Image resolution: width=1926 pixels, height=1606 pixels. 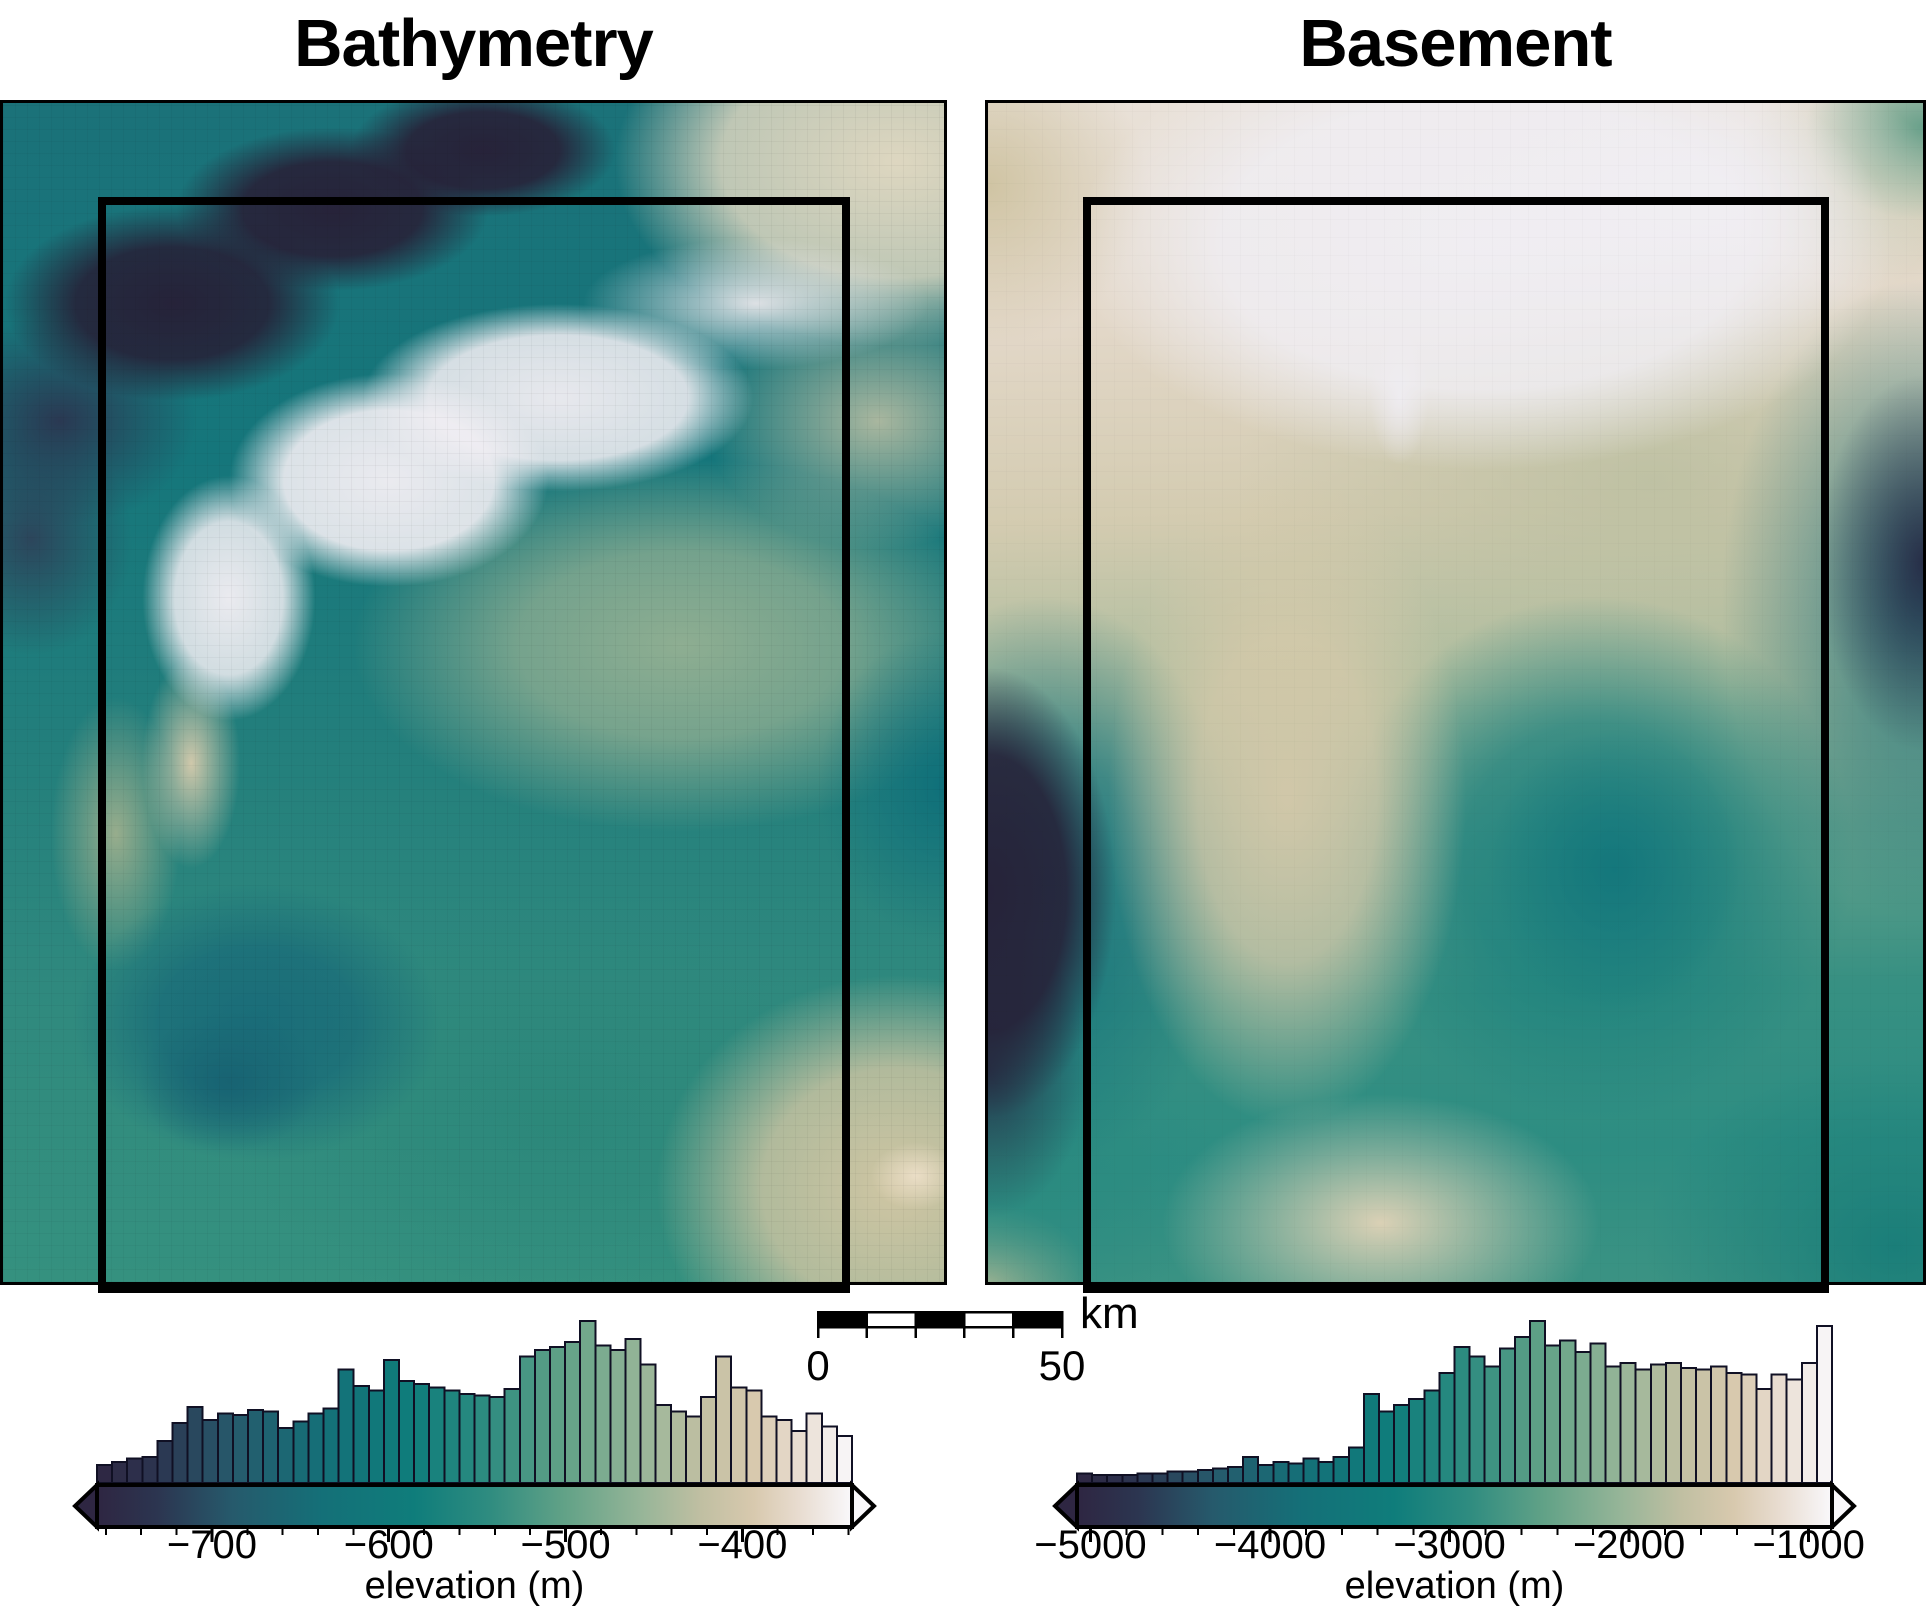 What do you see at coordinates (1090, 1545) in the screenshot?
I see `colorbar-tick-label: −5000` at bounding box center [1090, 1545].